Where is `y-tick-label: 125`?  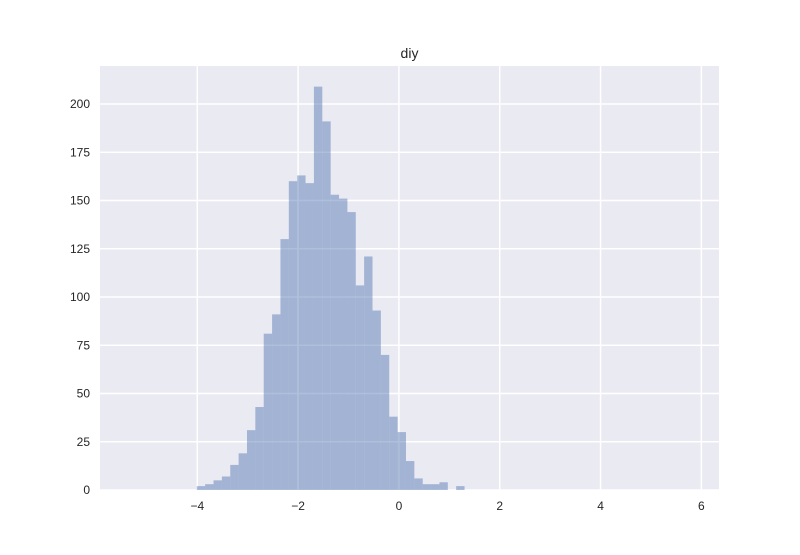 y-tick-label: 125 is located at coordinates (80, 249).